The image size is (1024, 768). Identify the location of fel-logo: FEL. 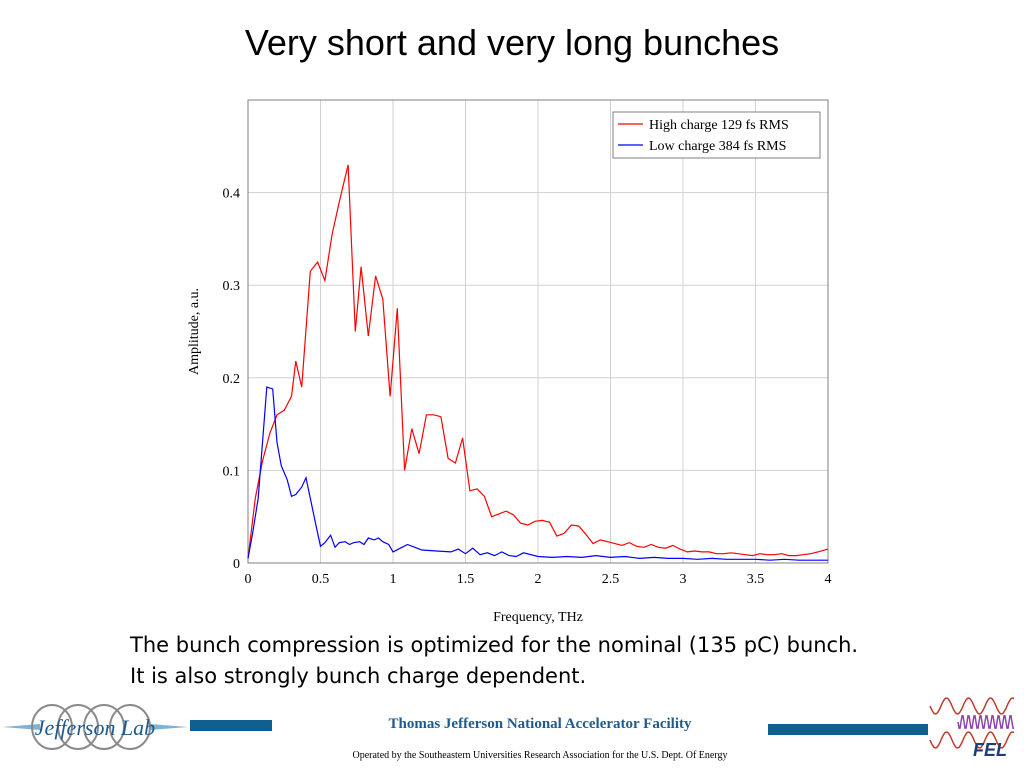
(972, 728).